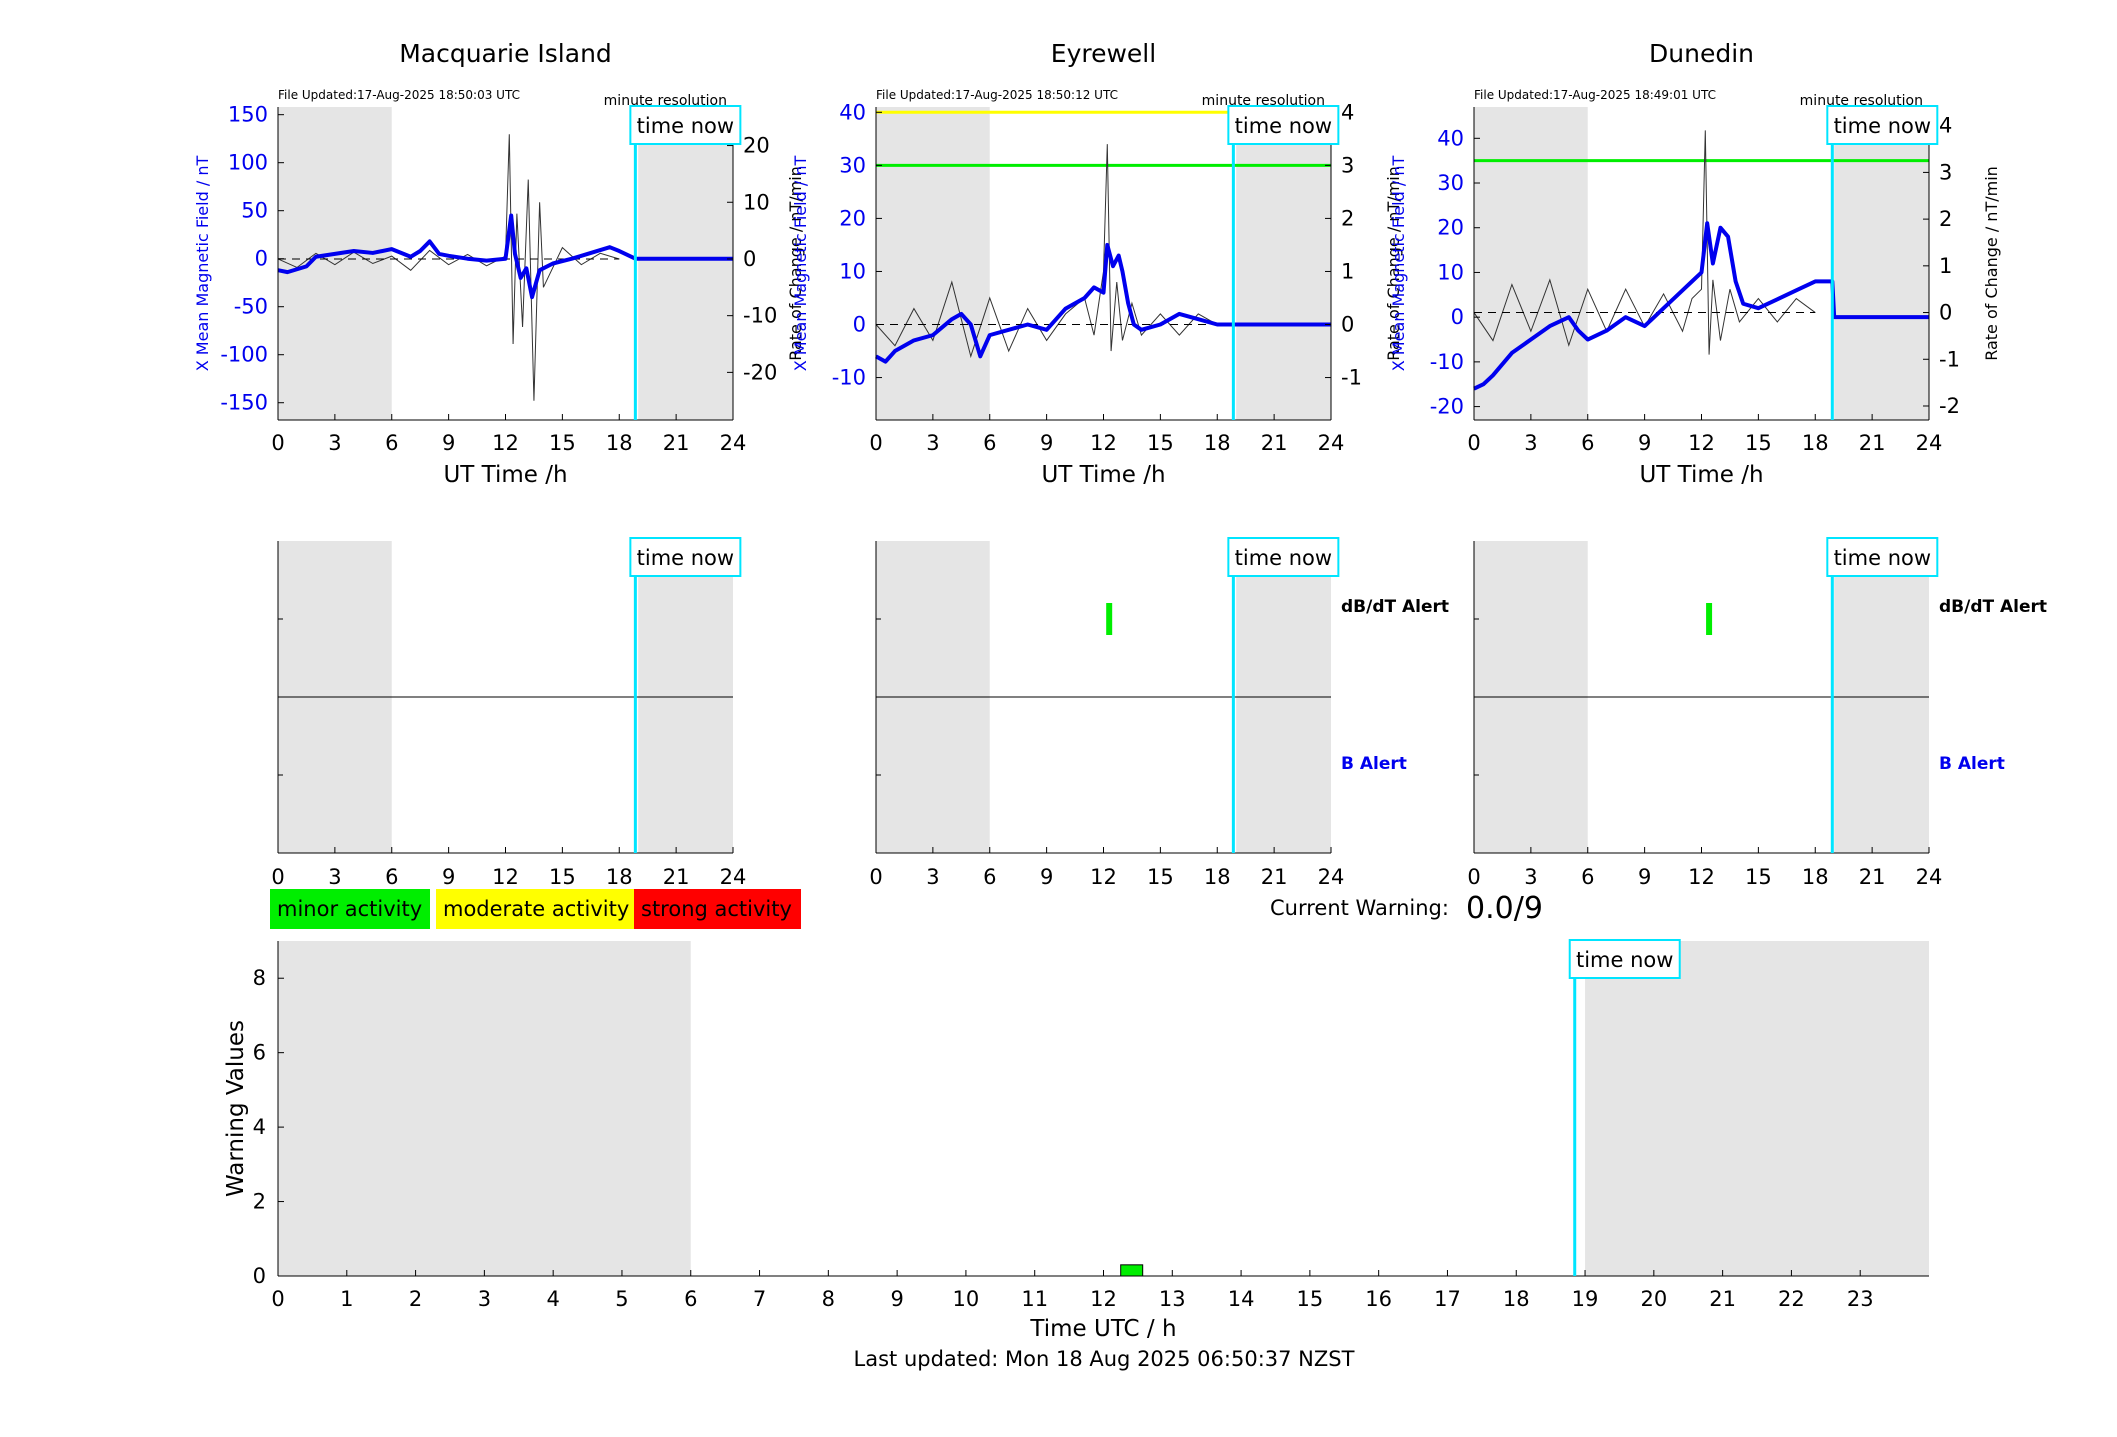 The height and width of the screenshot is (1437, 2117). Describe the element at coordinates (1034, 1299) in the screenshot. I see `x-tick-label: 11` at that location.